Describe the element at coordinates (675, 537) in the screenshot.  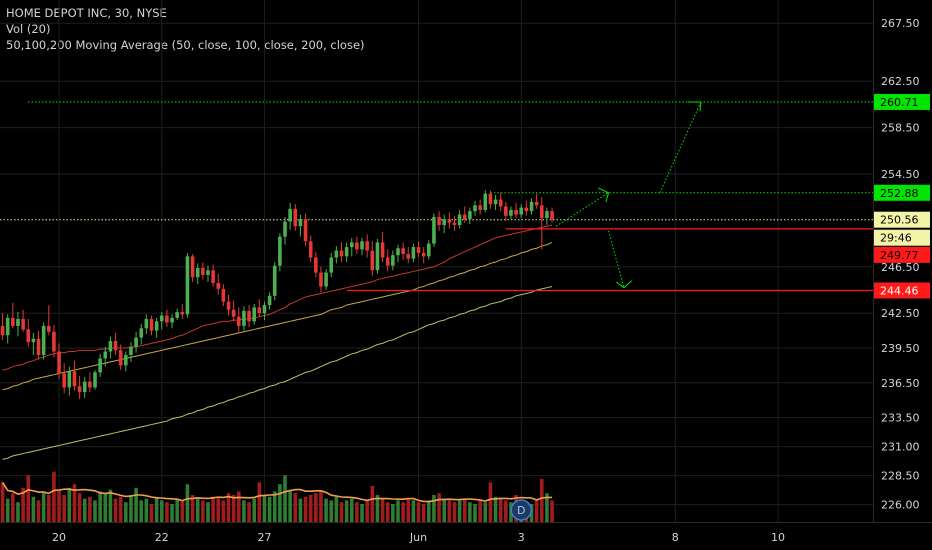
I see `time-tick-label: 8` at that location.